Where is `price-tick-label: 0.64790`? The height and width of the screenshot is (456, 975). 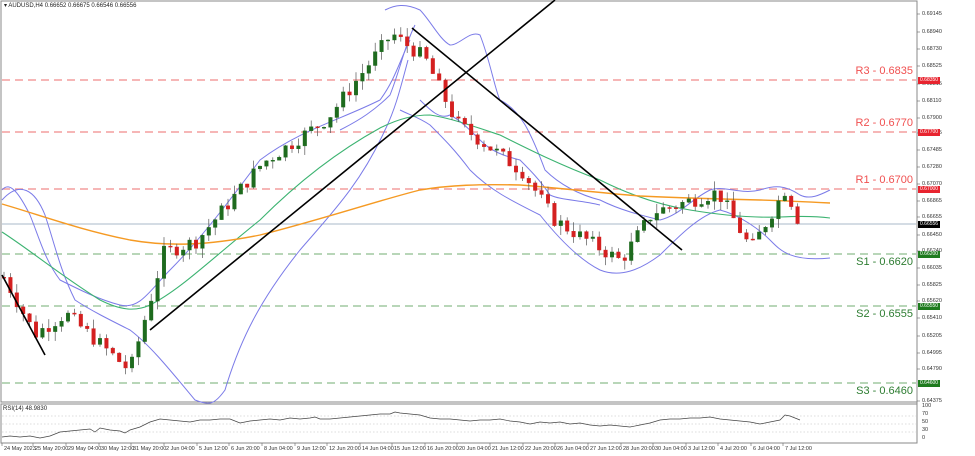 price-tick-label: 0.64790 is located at coordinates (932, 369).